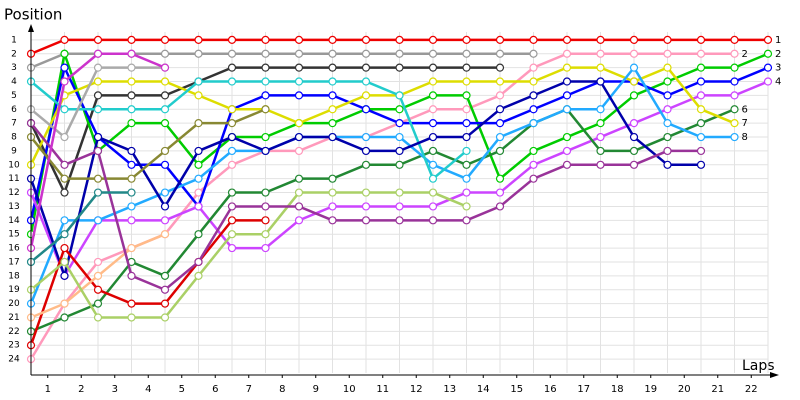  Describe the element at coordinates (14, 138) in the screenshot. I see `y-tick-label: 8` at that location.